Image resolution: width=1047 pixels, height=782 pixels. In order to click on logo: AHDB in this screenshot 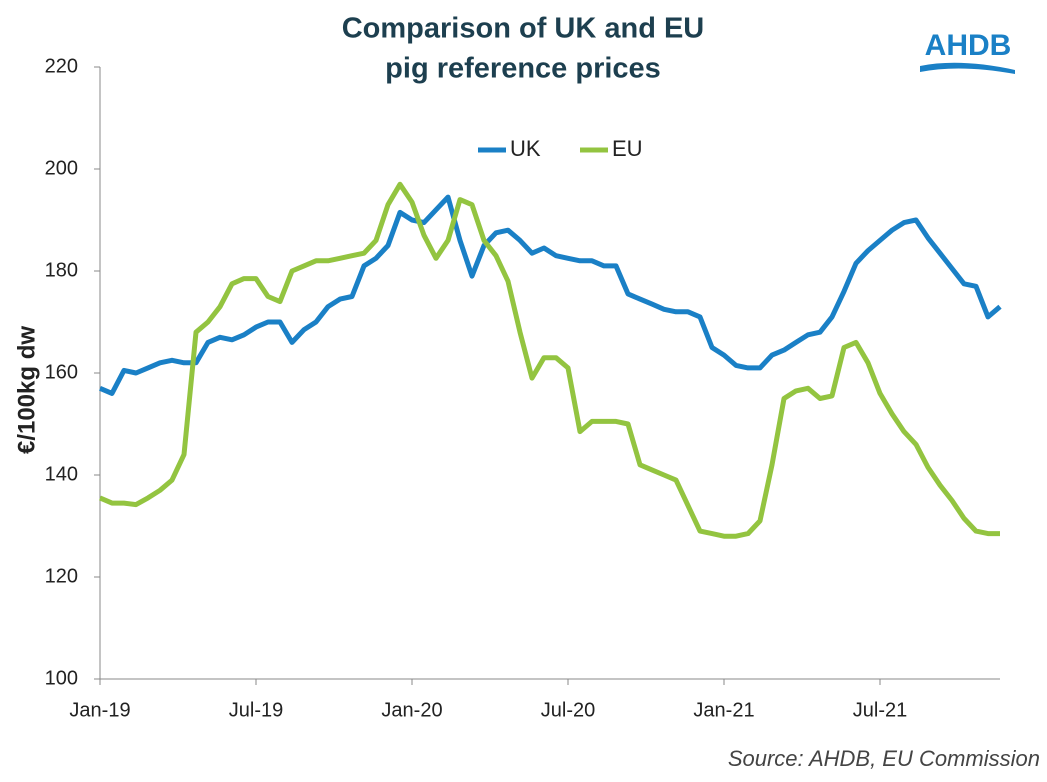, I will do `click(968, 45)`.